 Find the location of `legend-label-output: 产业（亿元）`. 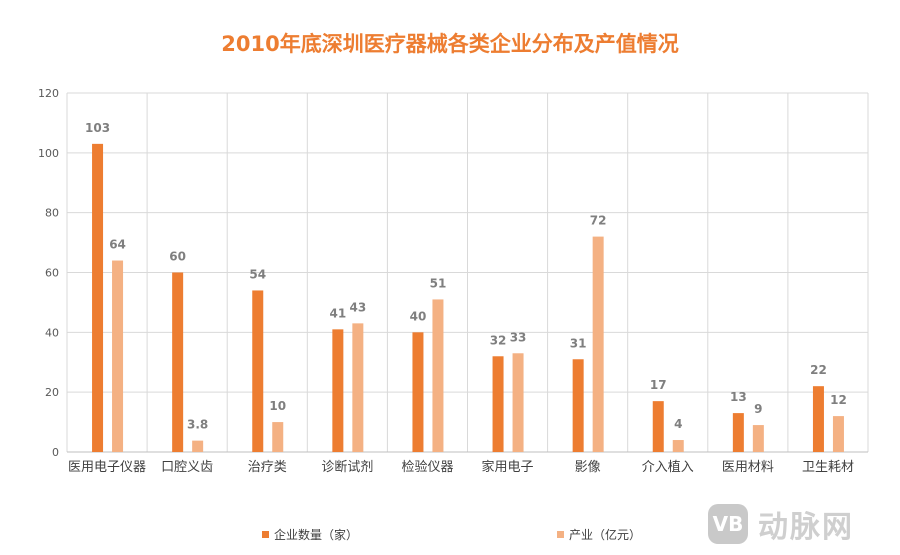

legend-label-output: 产业（亿元） is located at coordinates (605, 535).